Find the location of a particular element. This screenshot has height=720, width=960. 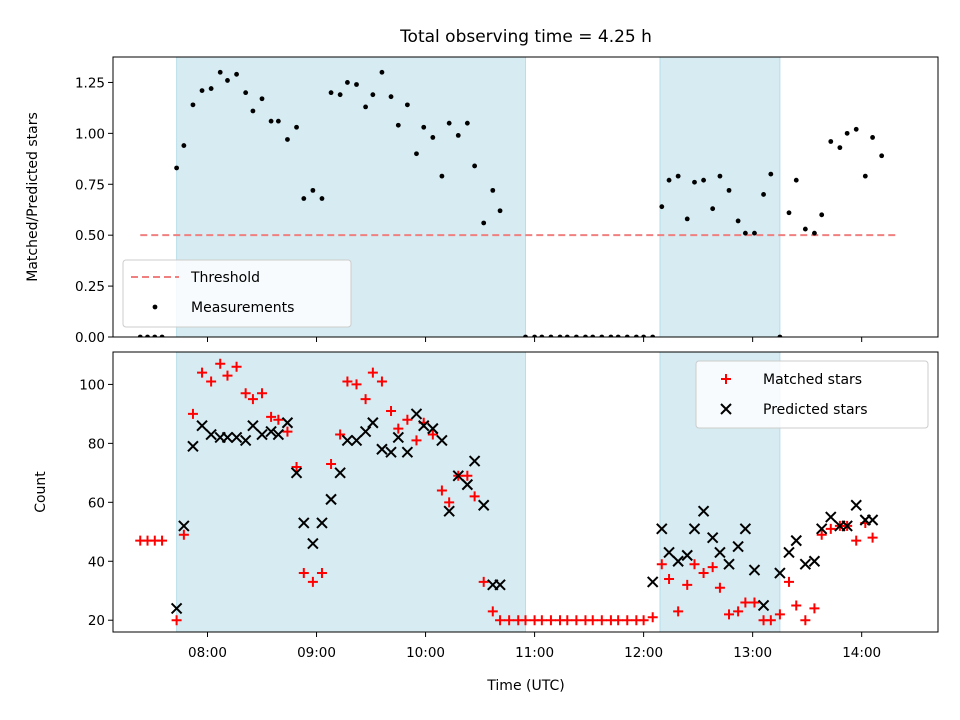

bottom-y-tick-label: 40 is located at coordinates (96, 562).